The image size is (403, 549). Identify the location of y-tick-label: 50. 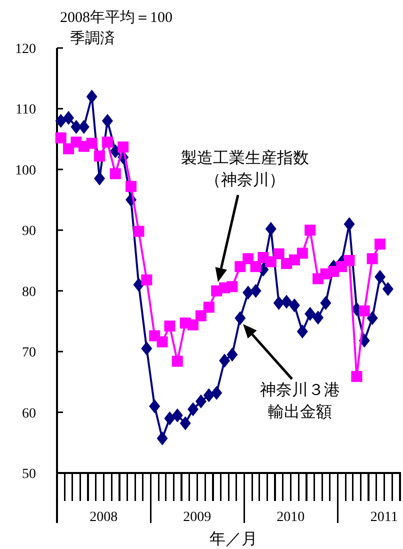
(29, 474).